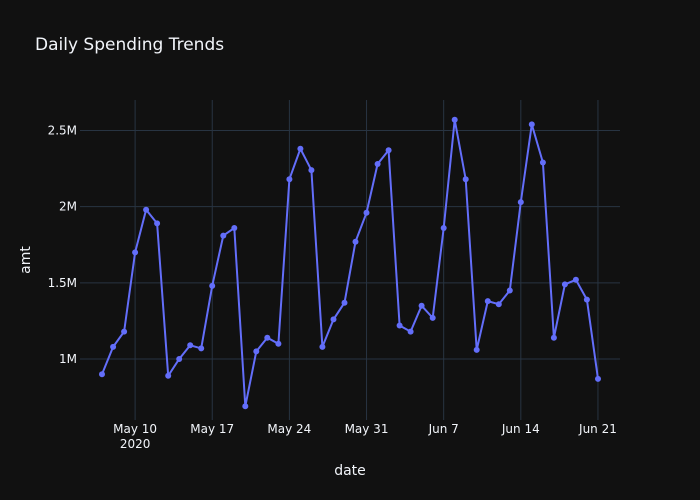 The image size is (700, 500). Describe the element at coordinates (68, 207) in the screenshot. I see `y-tick-label: 2M` at that location.